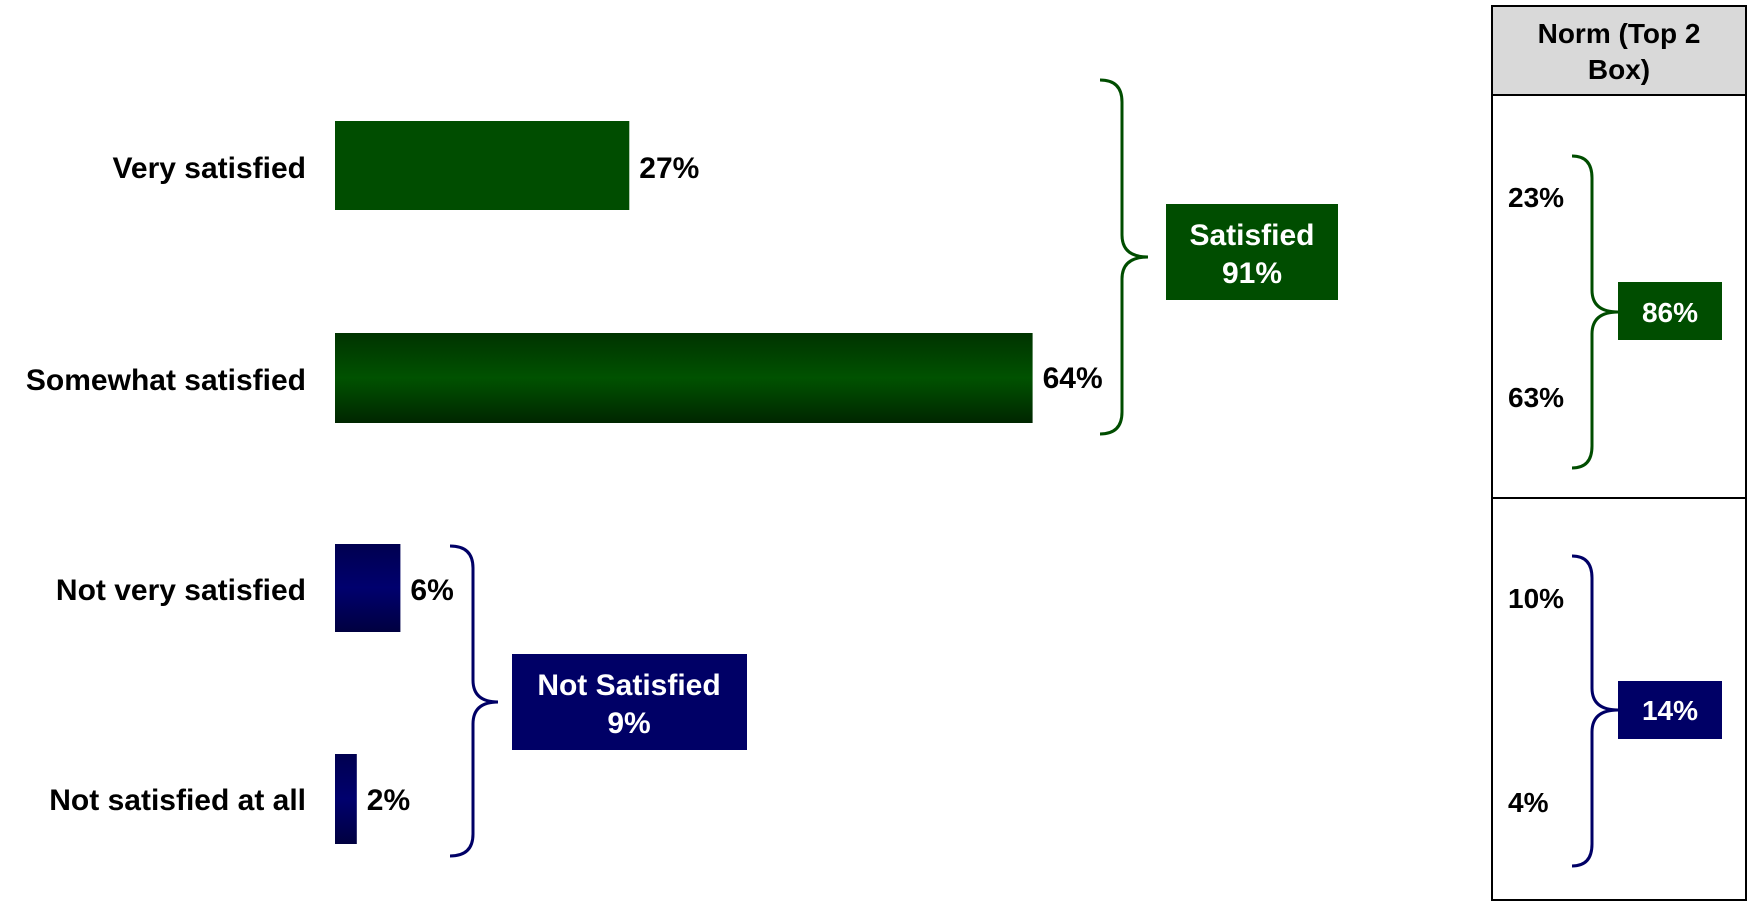  Describe the element at coordinates (1536, 598) in the screenshot. I see `norm-value-not-very-satisfied: 10%` at that location.